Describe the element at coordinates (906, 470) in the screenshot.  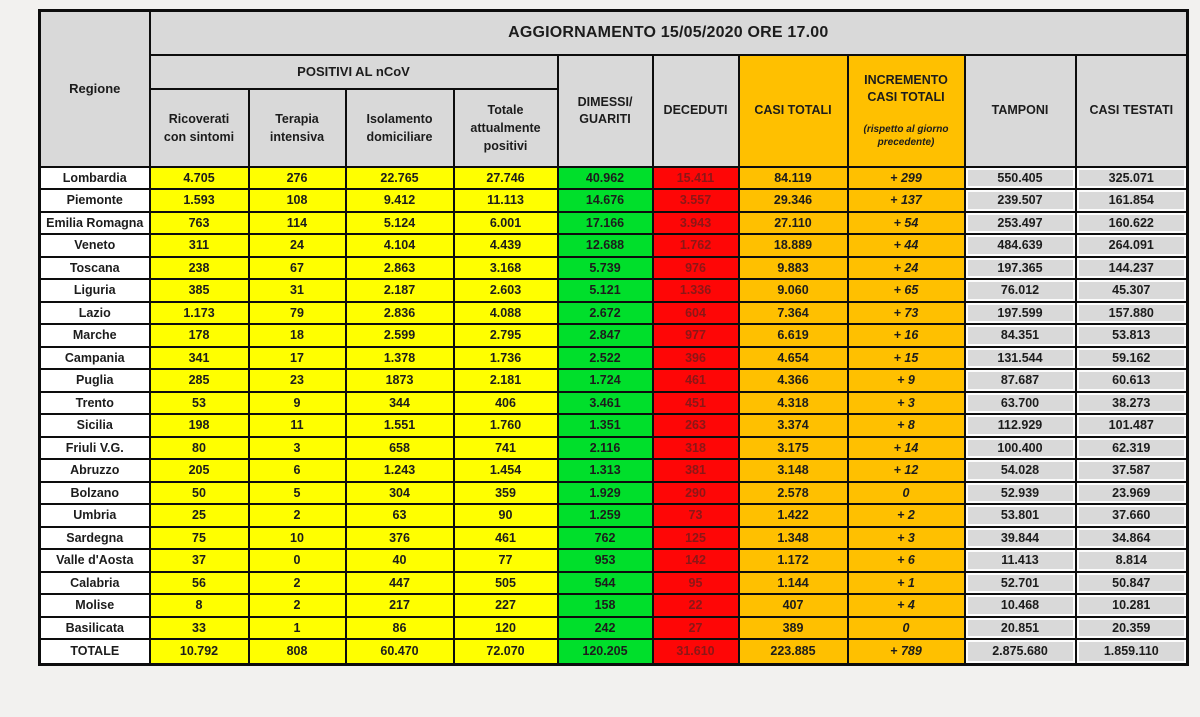
I see `cell-incremento: + 12` at that location.